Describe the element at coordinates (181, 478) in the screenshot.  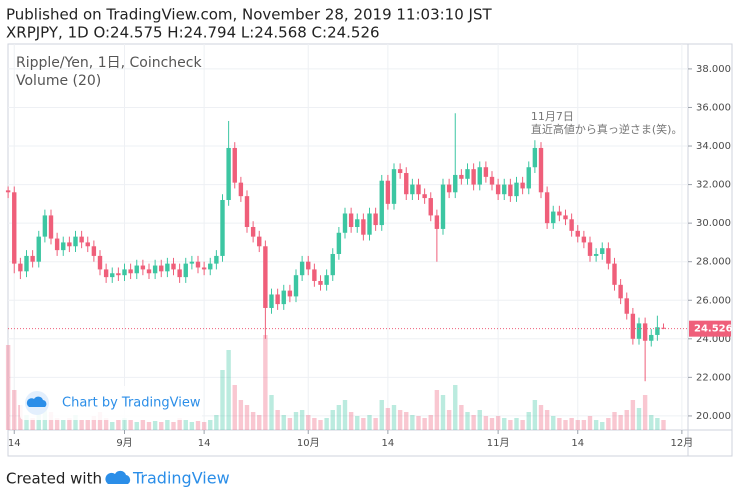
I see `footer-brand: TradingView` at that location.